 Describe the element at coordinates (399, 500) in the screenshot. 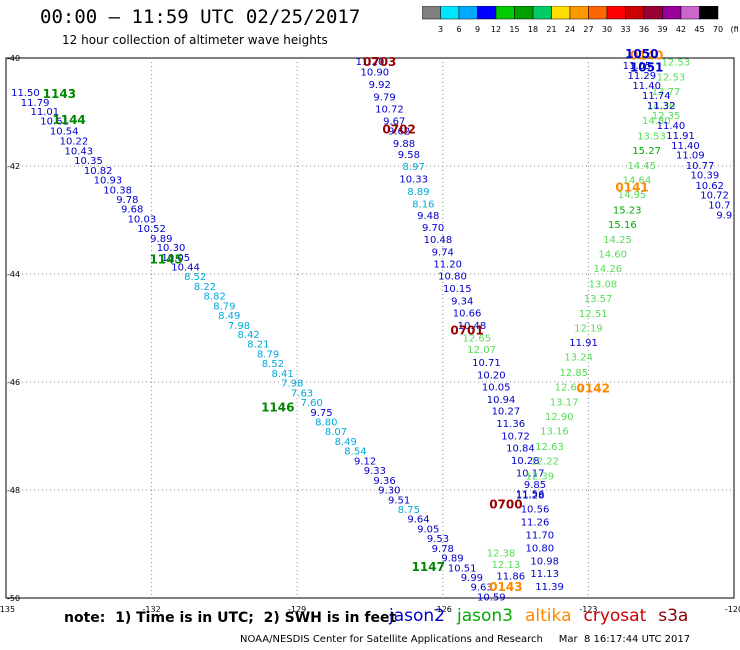

I see `wave-height-value: 9.51` at that location.